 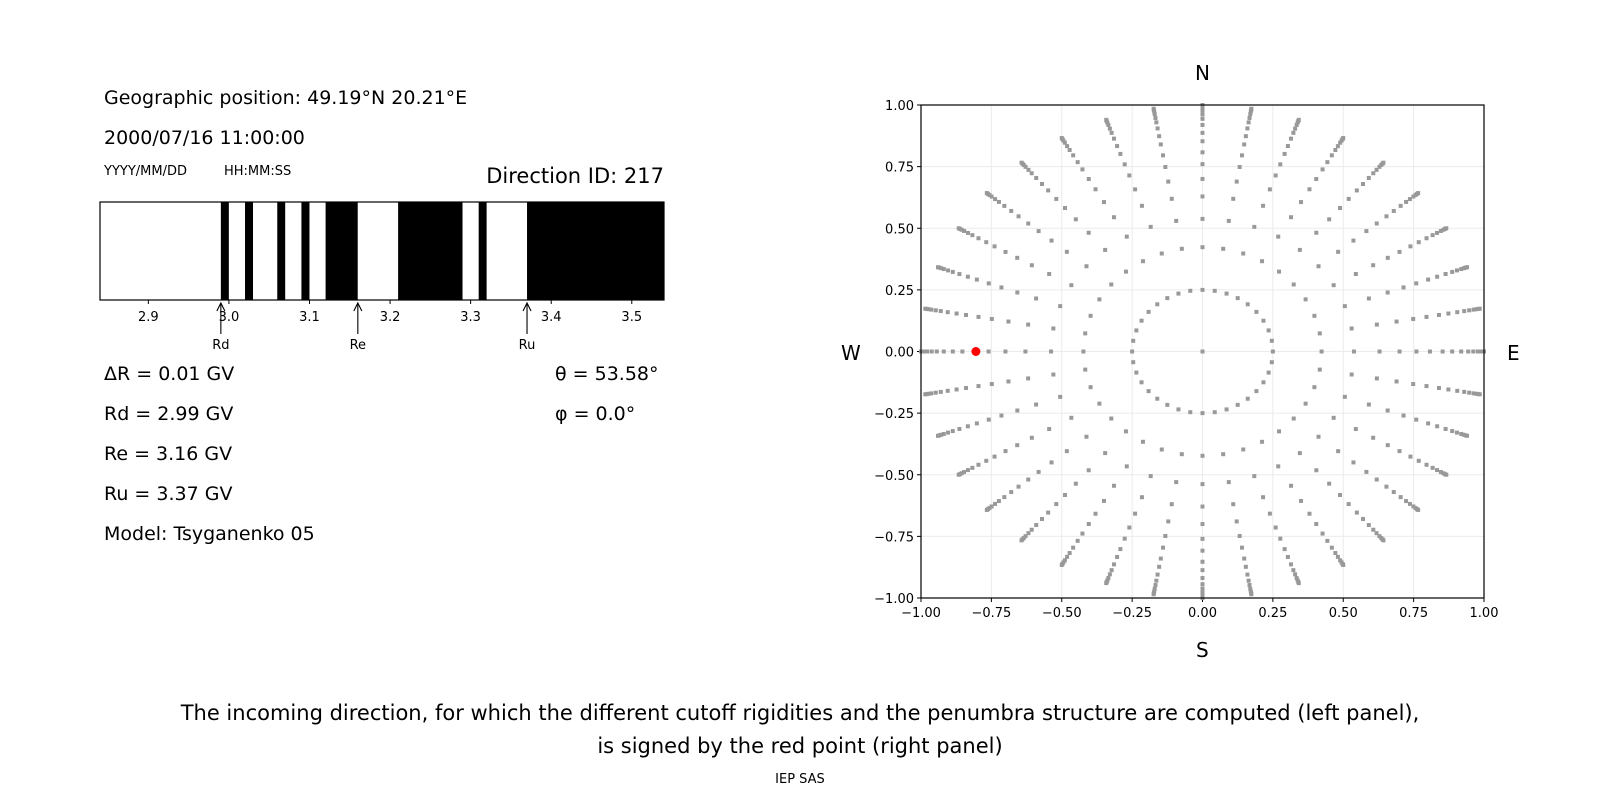 I want to click on geo-position: Geographic position: 49.19°N 20.21°E, so click(x=286, y=98).